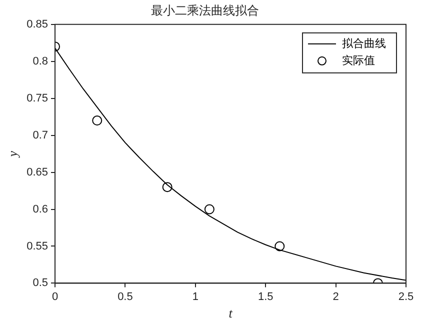 This screenshot has height=326, width=438. I want to click on y-tick-label: 0.5, so click(40, 283).